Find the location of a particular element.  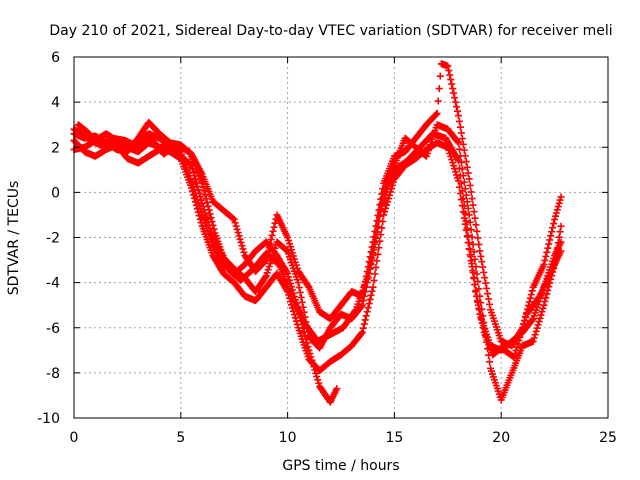

y-tick-label: -6 is located at coordinates (53, 329).